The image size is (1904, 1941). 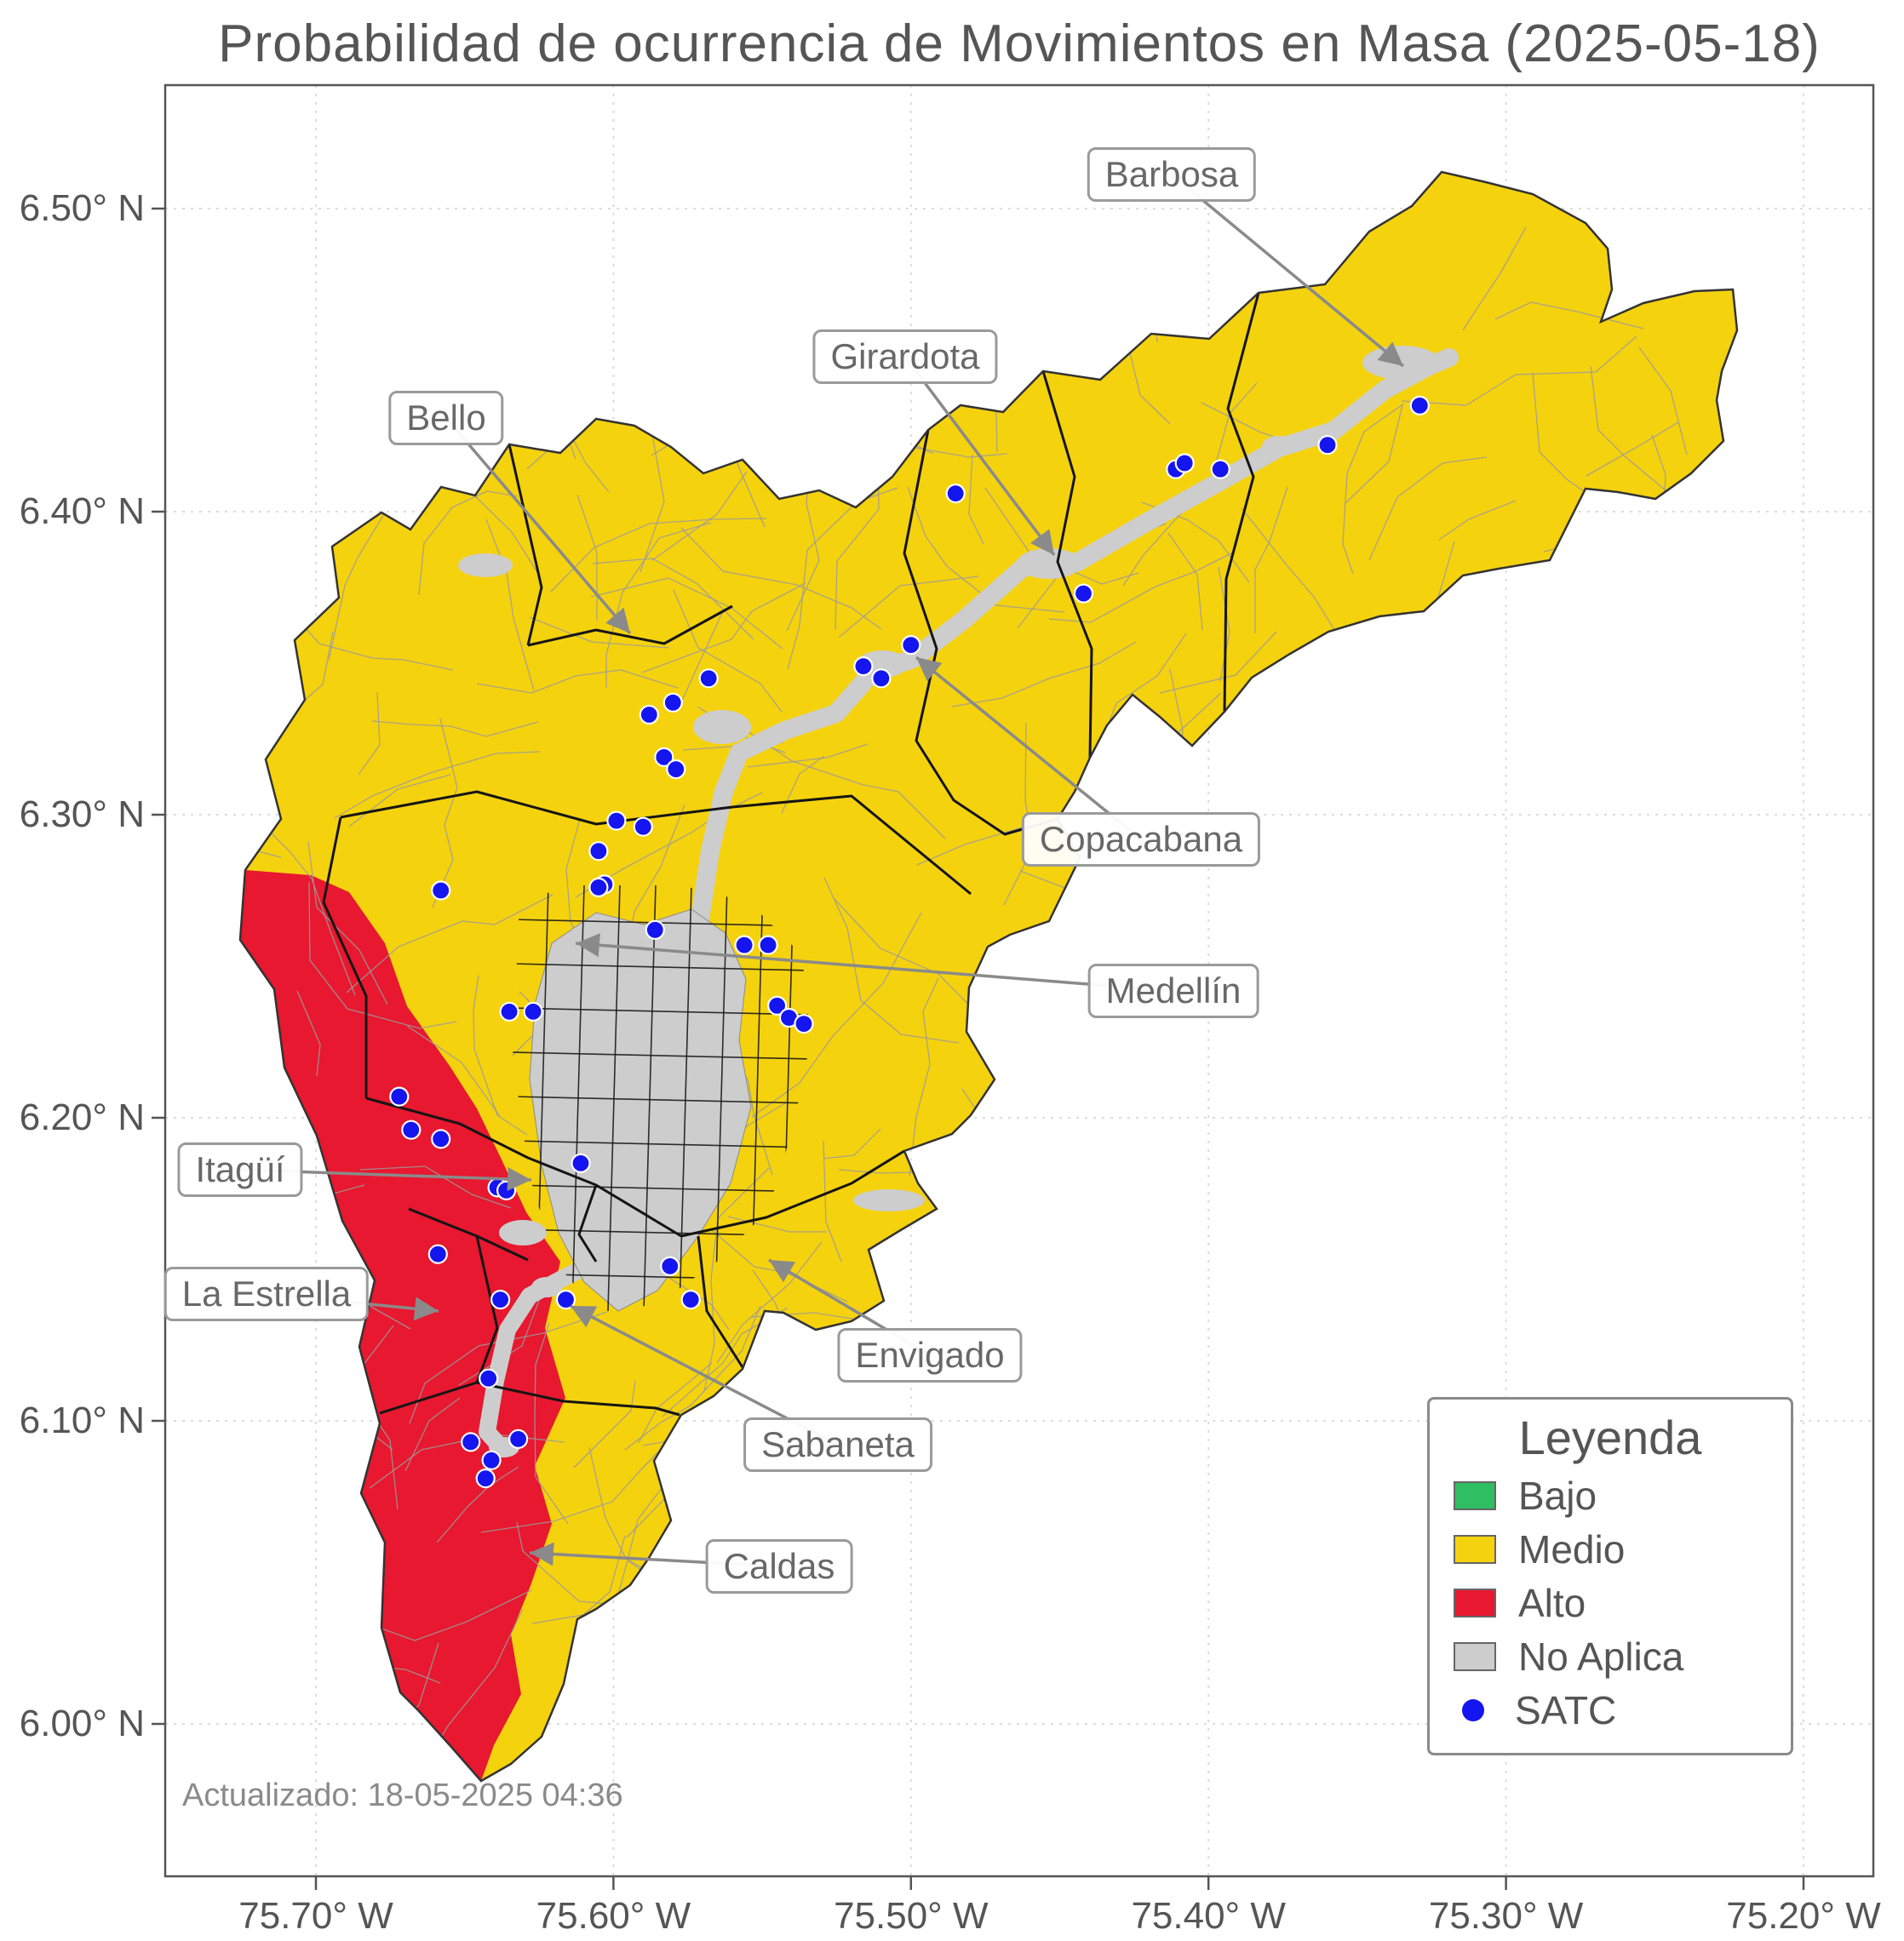 I want to click on y-tick-label: 6.50° N, so click(x=82, y=208).